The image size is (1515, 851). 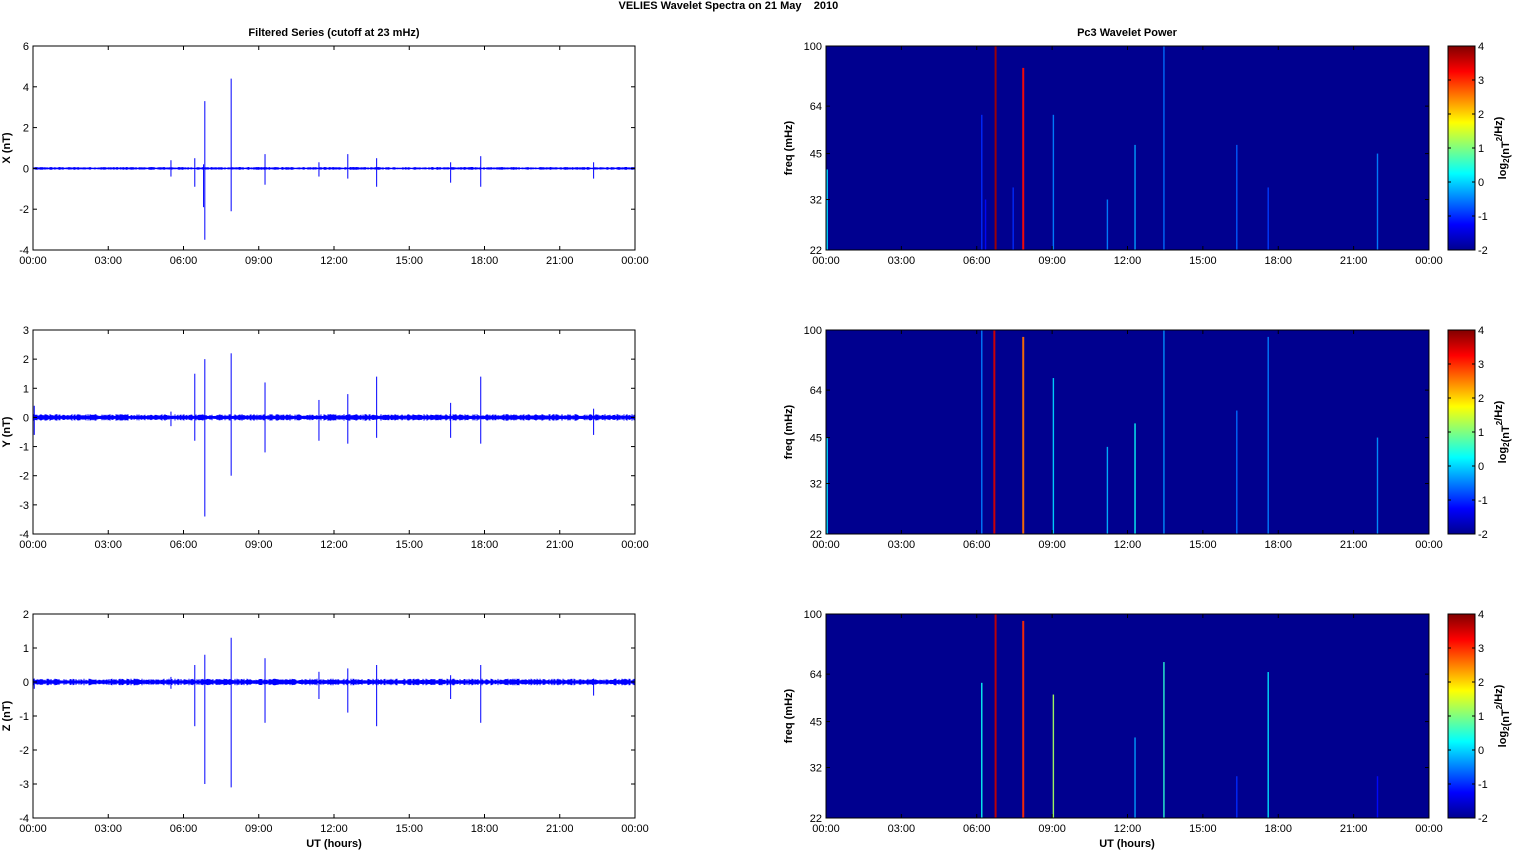 What do you see at coordinates (1127, 716) in the screenshot?
I see `heatmap-background` at bounding box center [1127, 716].